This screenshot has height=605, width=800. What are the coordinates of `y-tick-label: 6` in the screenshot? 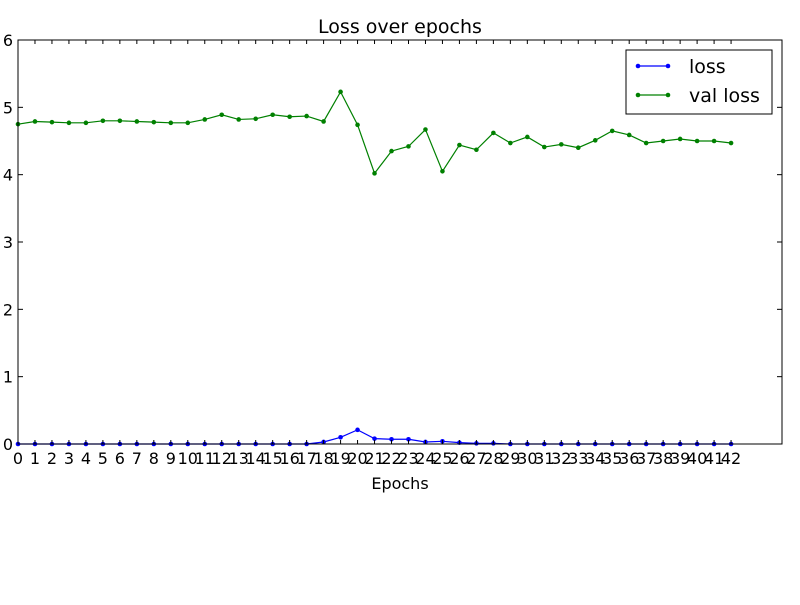 It's located at (8, 40).